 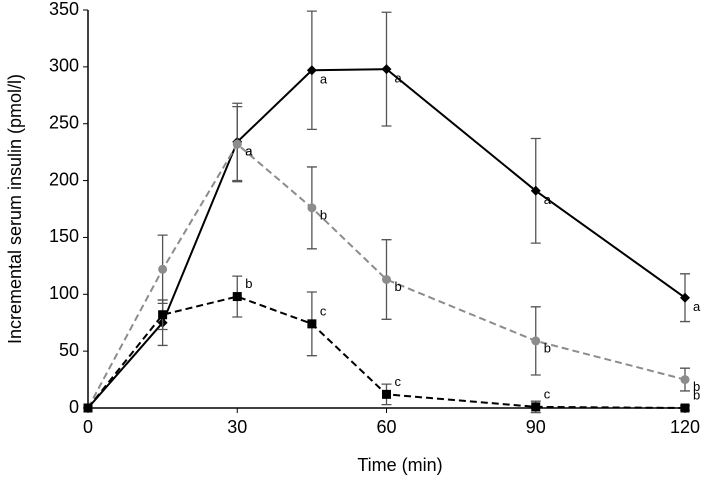 What do you see at coordinates (64, 66) in the screenshot?
I see `y-tick-label: 300` at bounding box center [64, 66].